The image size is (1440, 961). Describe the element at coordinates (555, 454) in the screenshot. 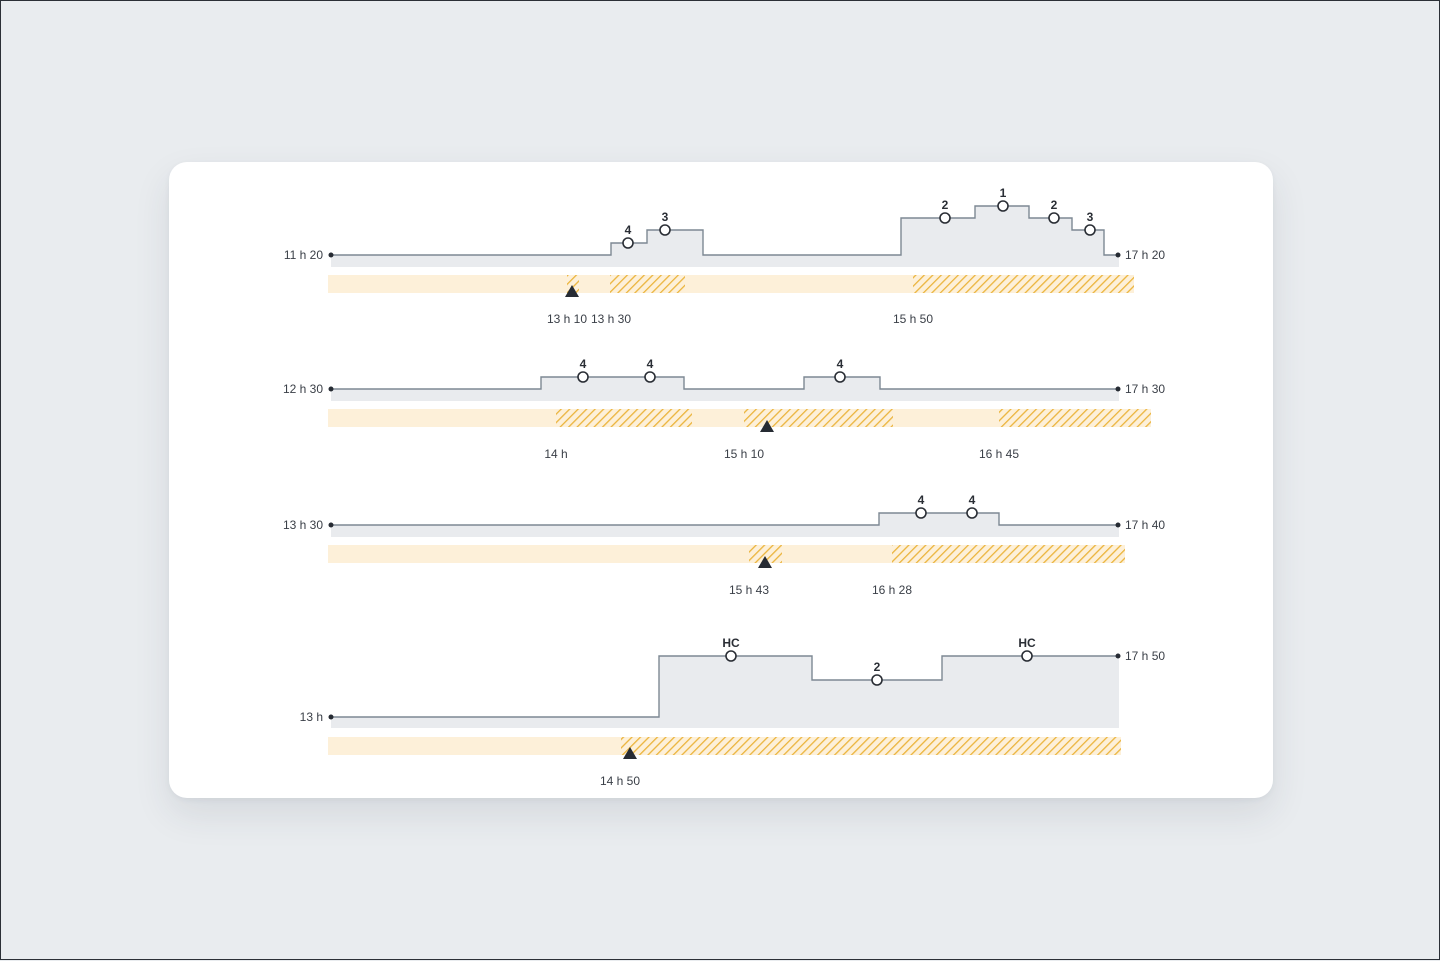

I see `tick-label: 14 h` at that location.